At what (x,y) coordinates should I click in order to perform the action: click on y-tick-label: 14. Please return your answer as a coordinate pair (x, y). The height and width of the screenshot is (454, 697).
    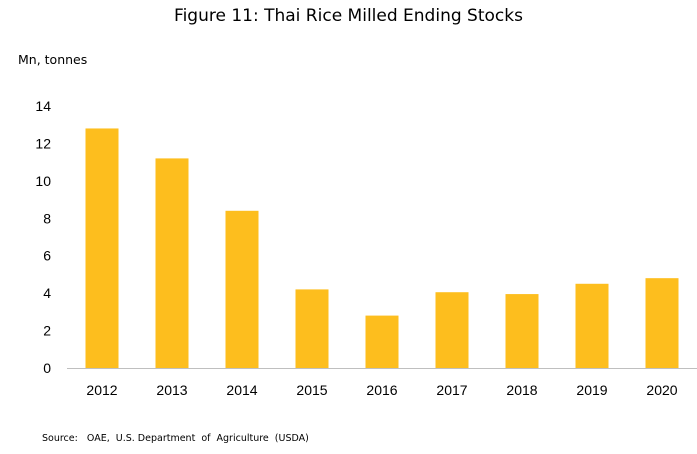
    Looking at the image, I should click on (43, 106).